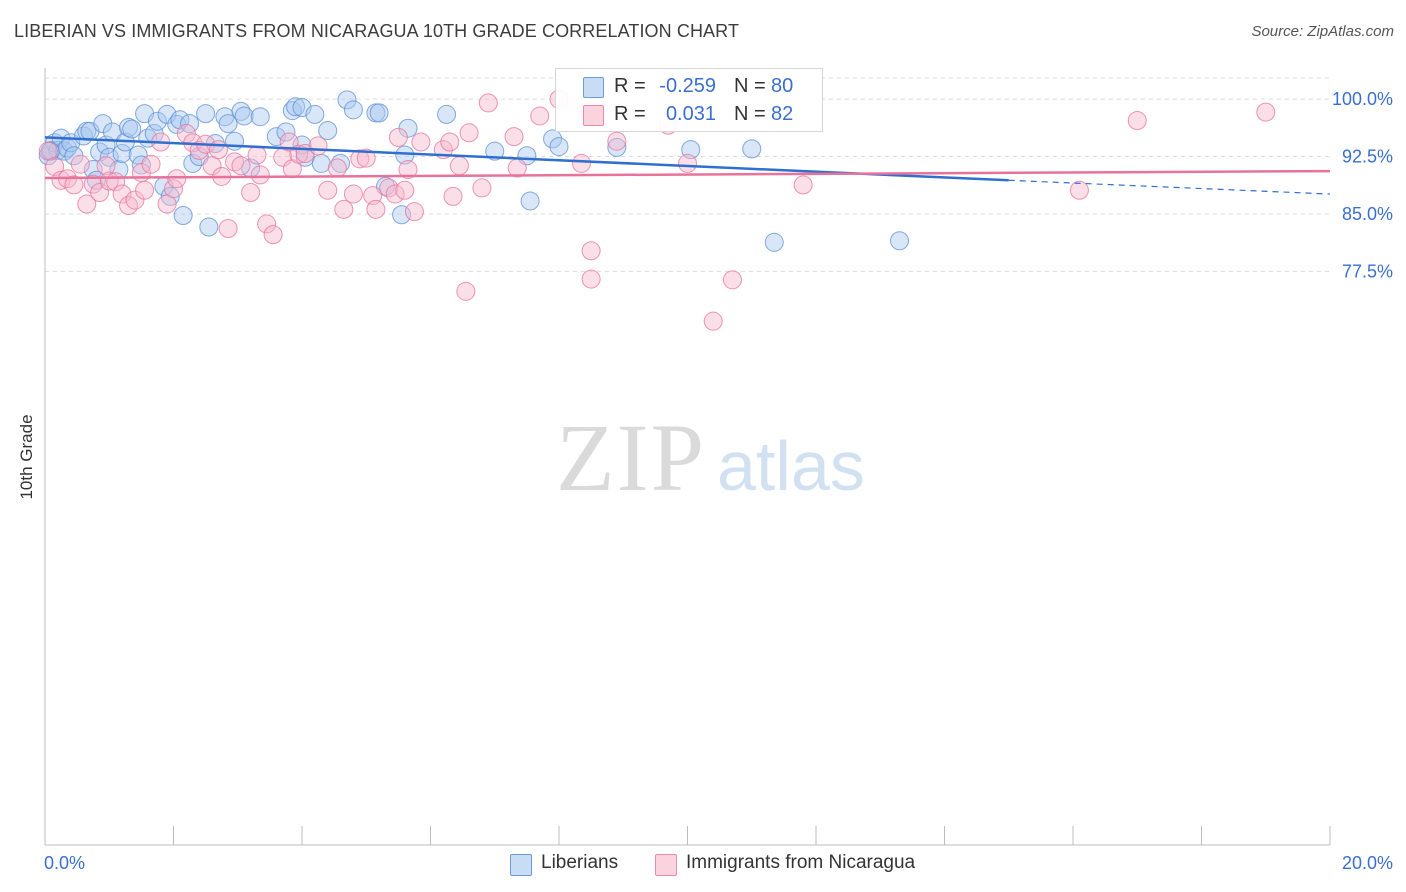 The image size is (1406, 892). What do you see at coordinates (631, 457) in the screenshot?
I see `watermark-zip: ZIP` at bounding box center [631, 457].